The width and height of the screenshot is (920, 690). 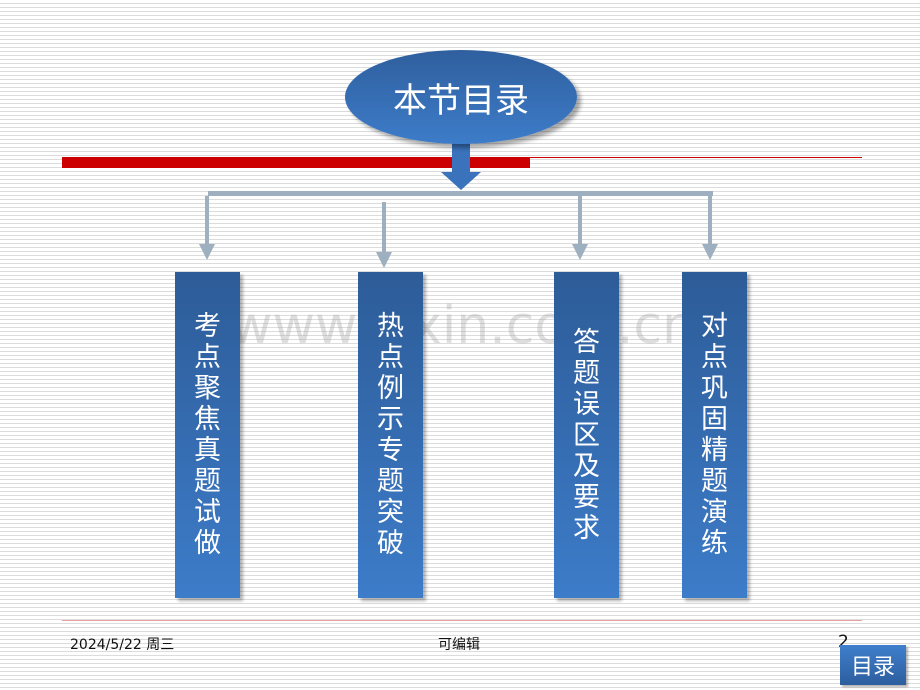 I want to click on section-label: 热点例示专题突破, so click(x=390, y=435).